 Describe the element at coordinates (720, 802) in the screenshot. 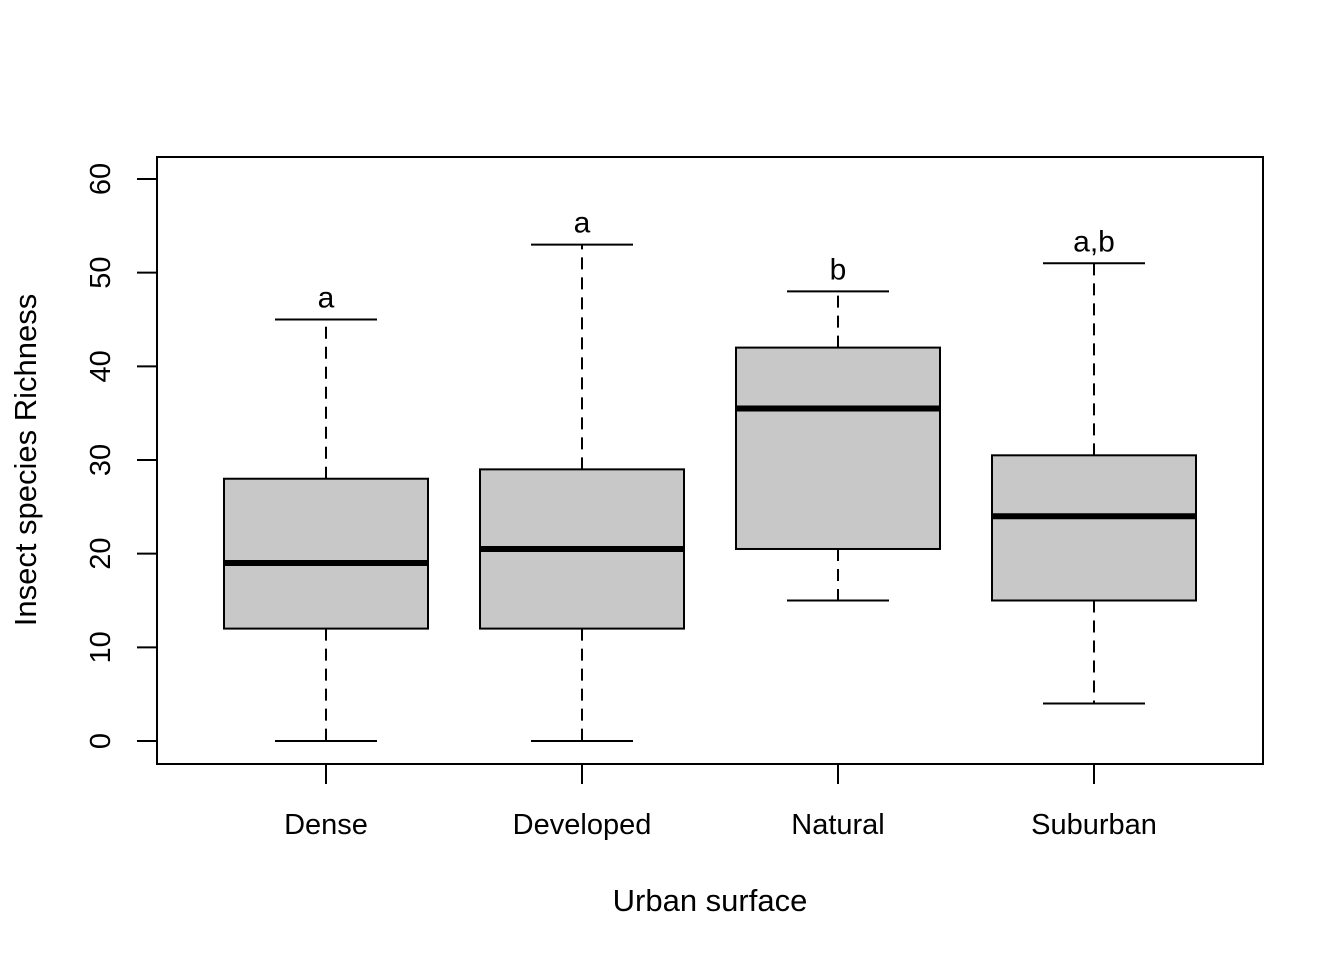

I see `x-axis: Dense Developed Natural Suburban` at that location.